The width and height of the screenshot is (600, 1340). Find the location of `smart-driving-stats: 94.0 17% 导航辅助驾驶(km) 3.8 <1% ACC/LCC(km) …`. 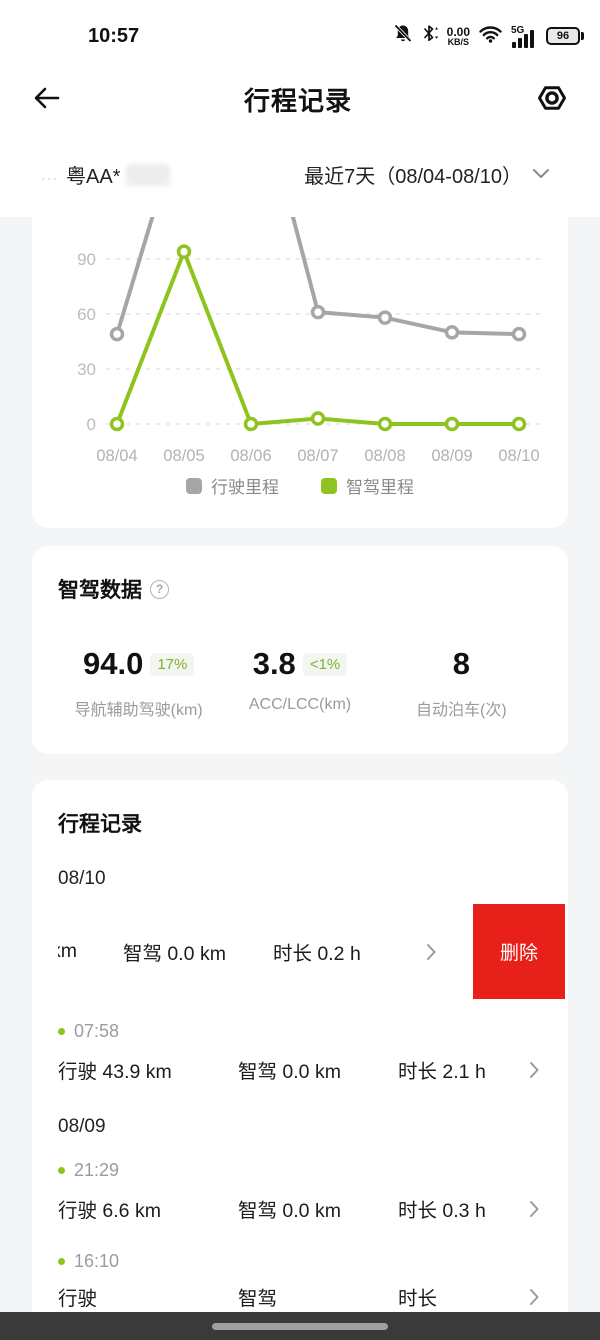

smart-driving-stats: 94.0 17% 导航辅助驾驶(km) 3.8 <1% ACC/LCC(km) … is located at coordinates (300, 683).